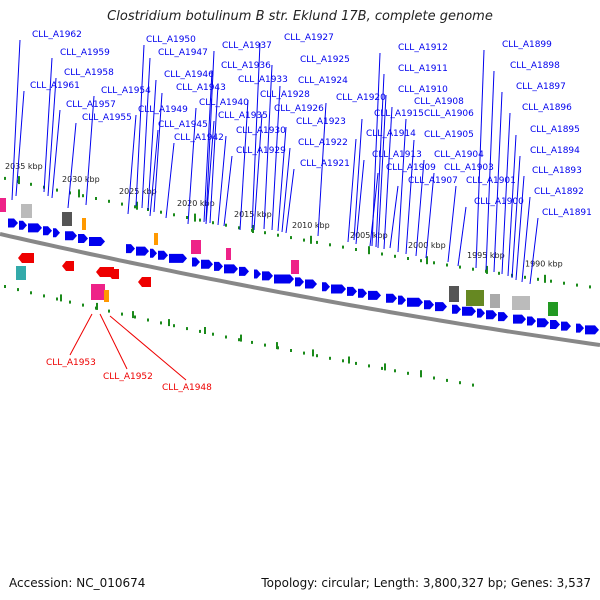 The image size is (600, 600). What do you see at coordinates (391, 134) in the screenshot?
I see `gene-label: CLL_A1914` at bounding box center [391, 134].